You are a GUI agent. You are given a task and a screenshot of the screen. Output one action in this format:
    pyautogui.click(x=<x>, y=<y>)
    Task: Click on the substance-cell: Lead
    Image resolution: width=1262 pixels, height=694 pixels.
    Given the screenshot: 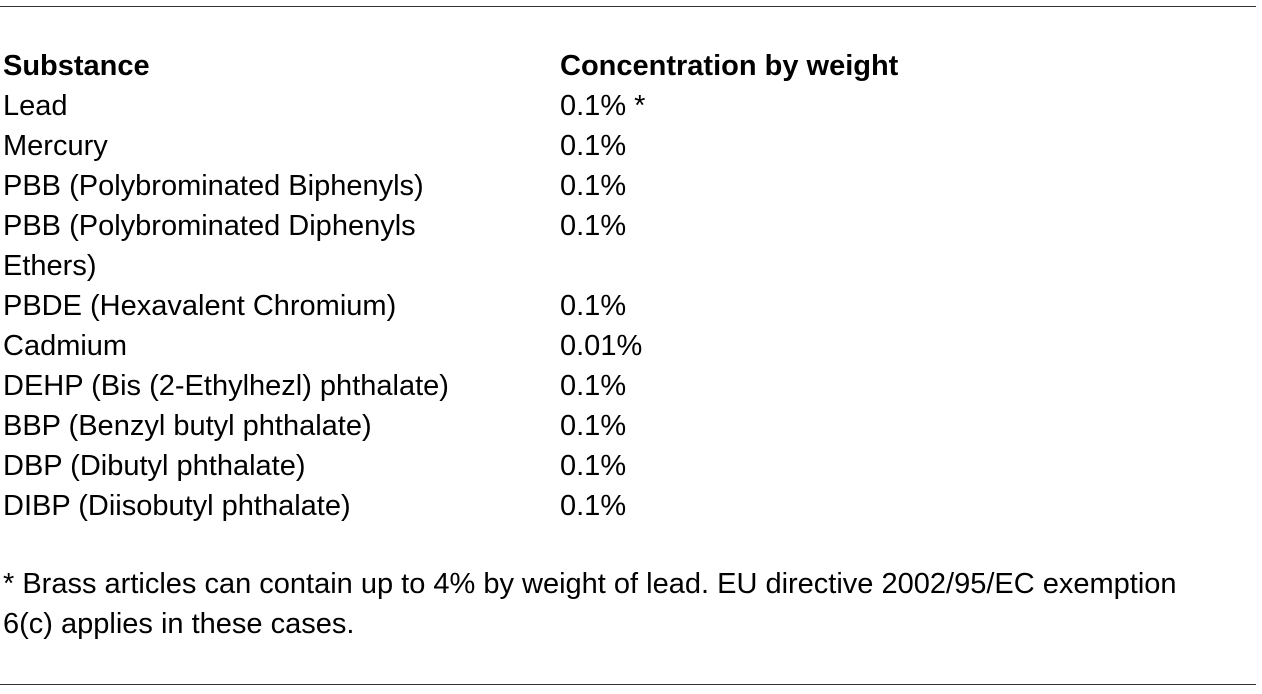 What is the action you would take?
    pyautogui.click(x=35, y=106)
    